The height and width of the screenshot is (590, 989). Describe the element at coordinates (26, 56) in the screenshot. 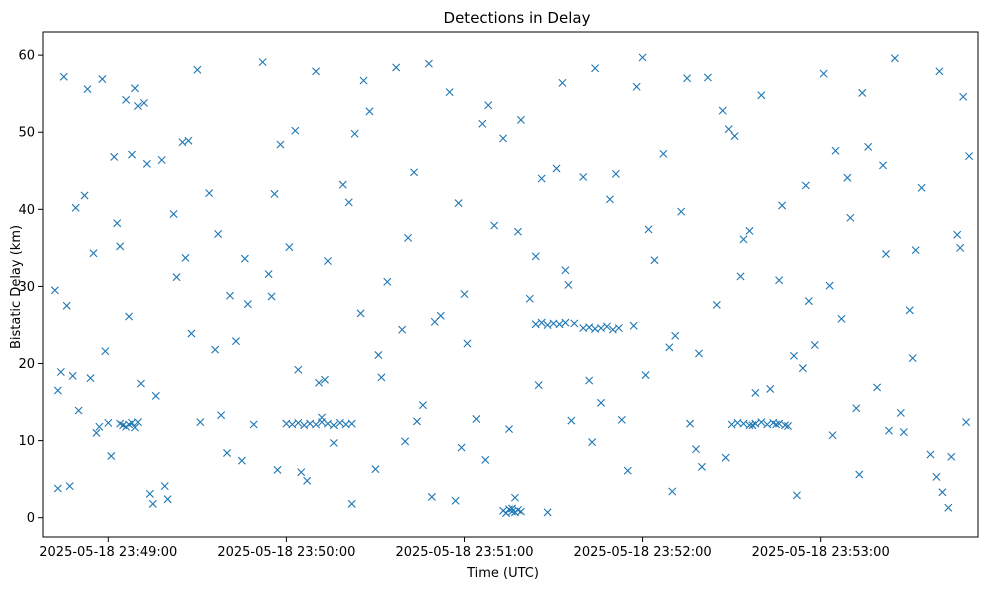

I see `y-tick-label: 60` at that location.